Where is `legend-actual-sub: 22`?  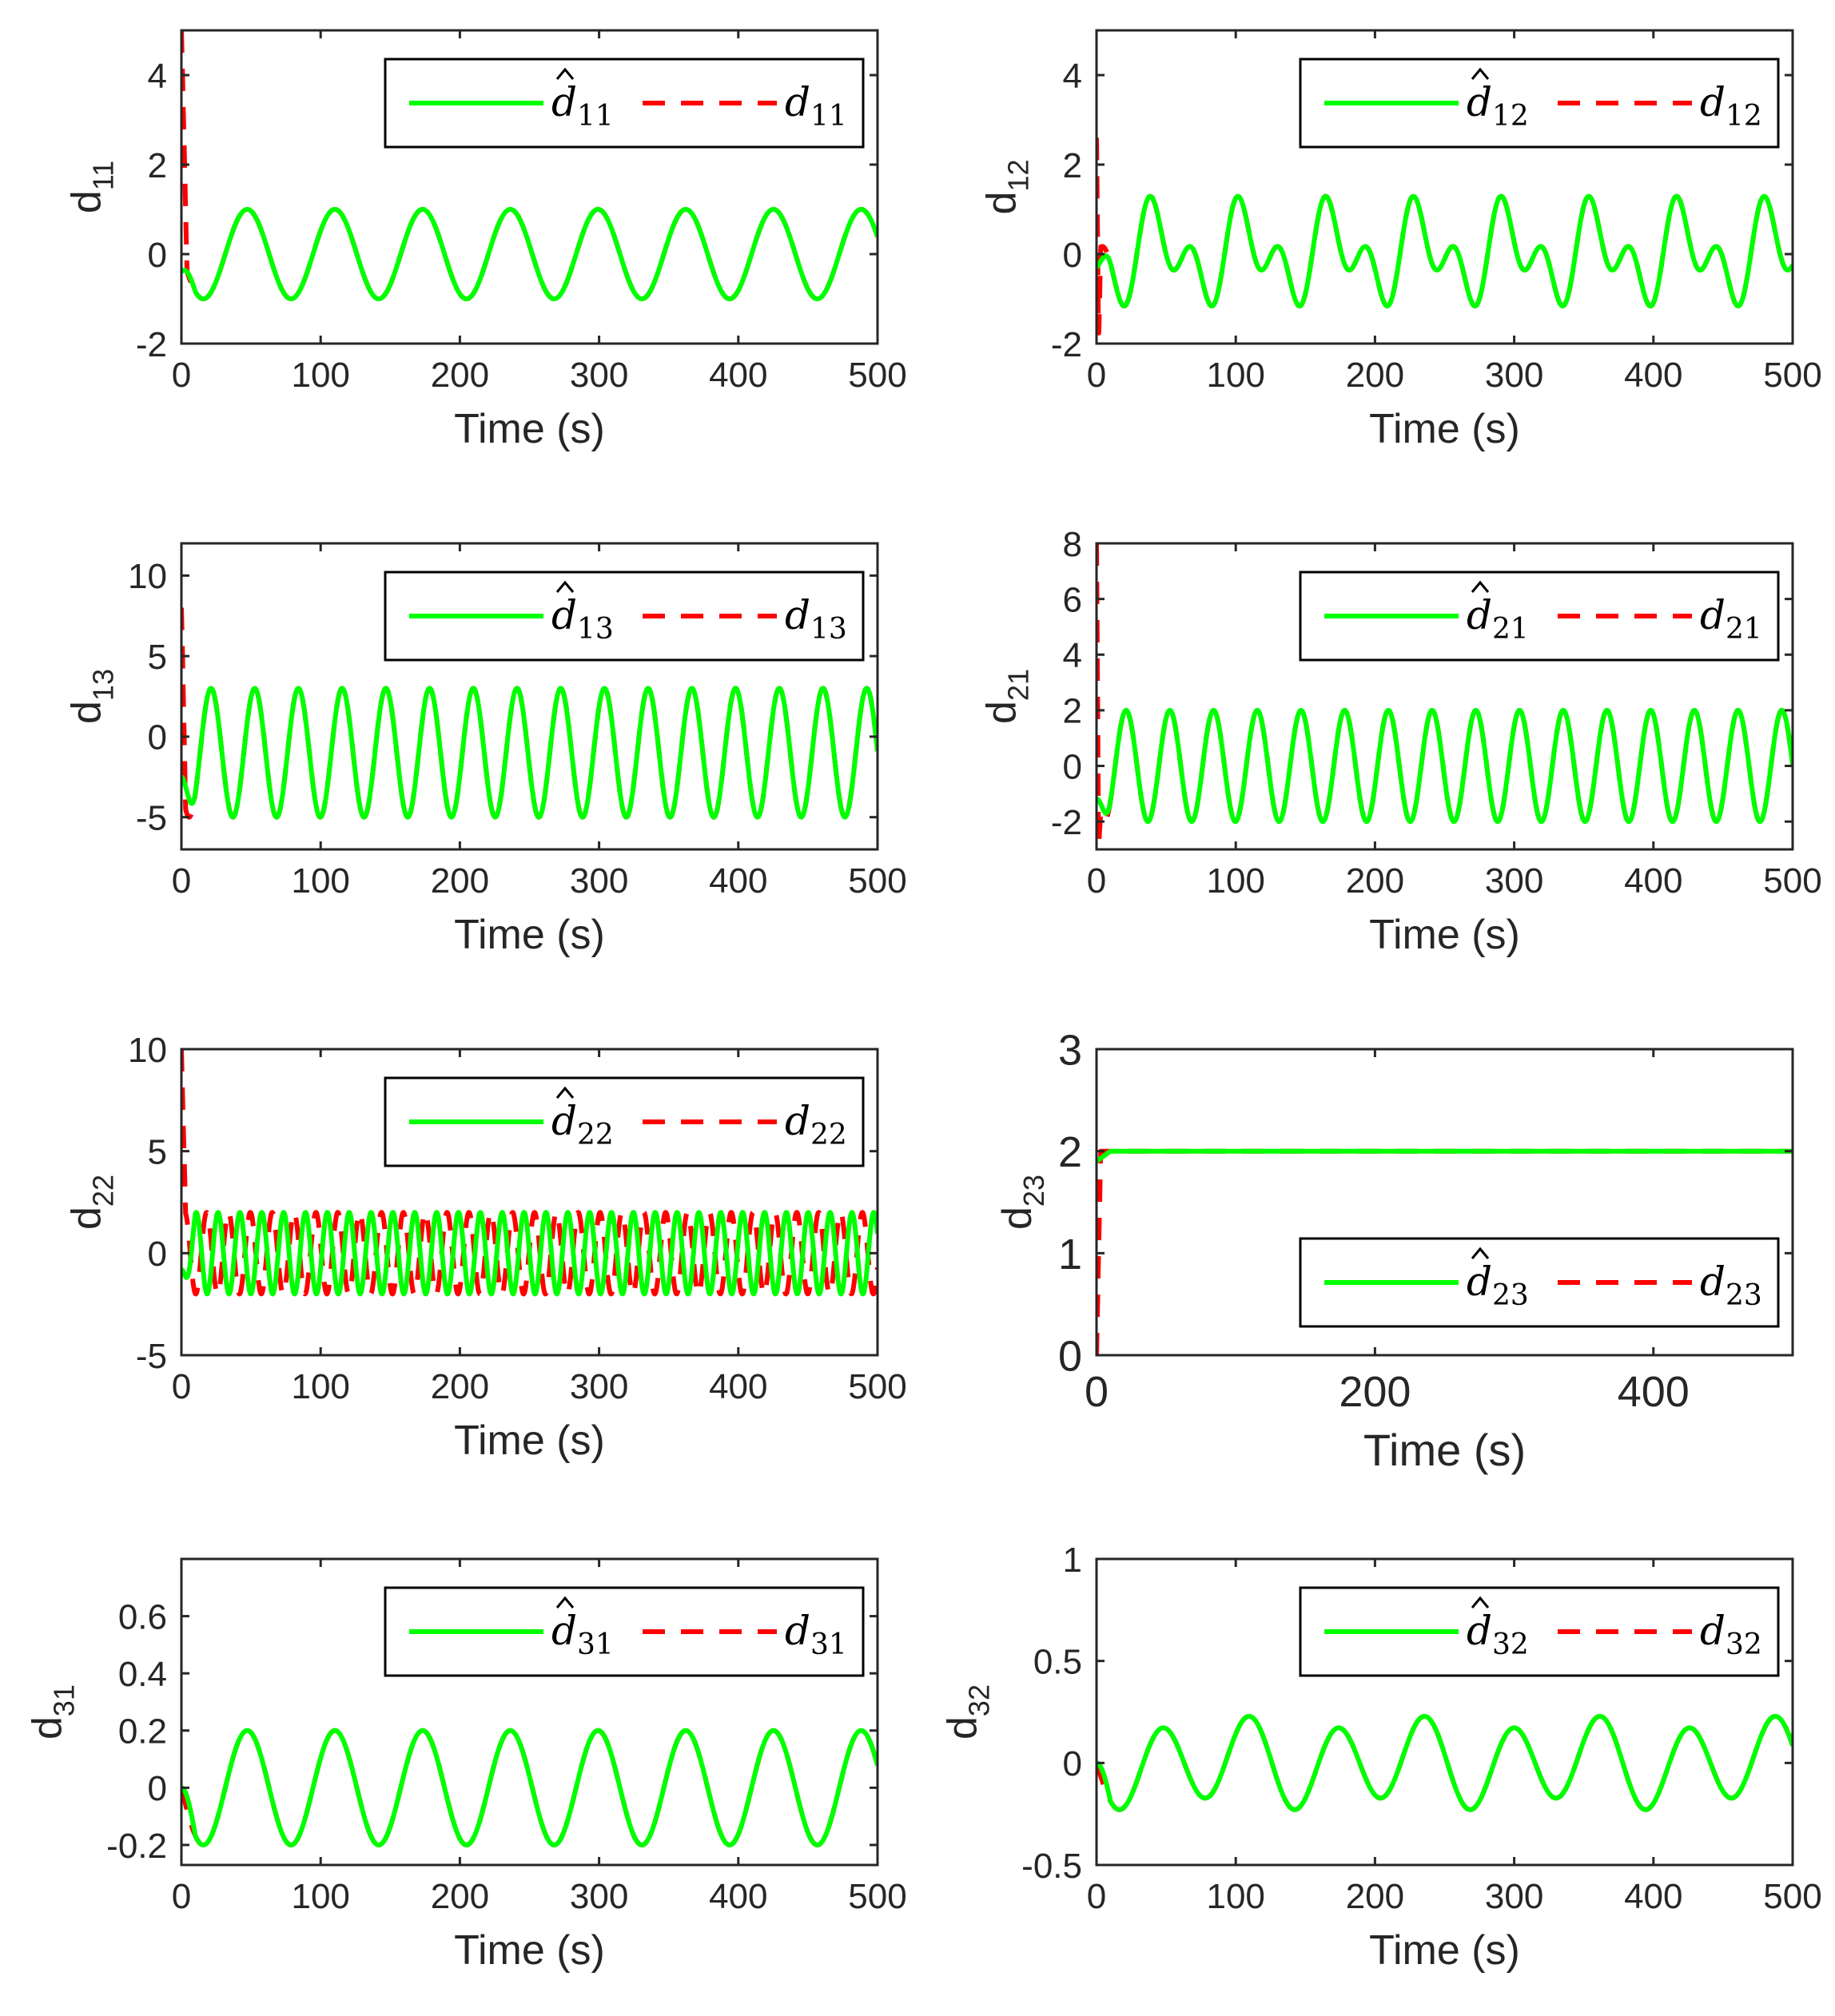 legend-actual-sub: 22 is located at coordinates (829, 1135).